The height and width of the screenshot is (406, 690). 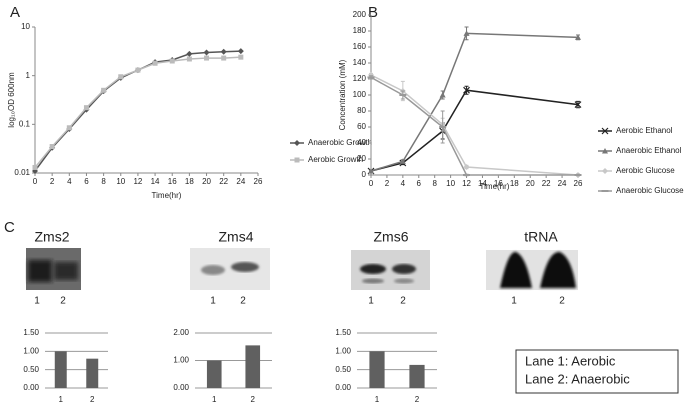 I want to click on gel-zms2, so click(x=53, y=269).